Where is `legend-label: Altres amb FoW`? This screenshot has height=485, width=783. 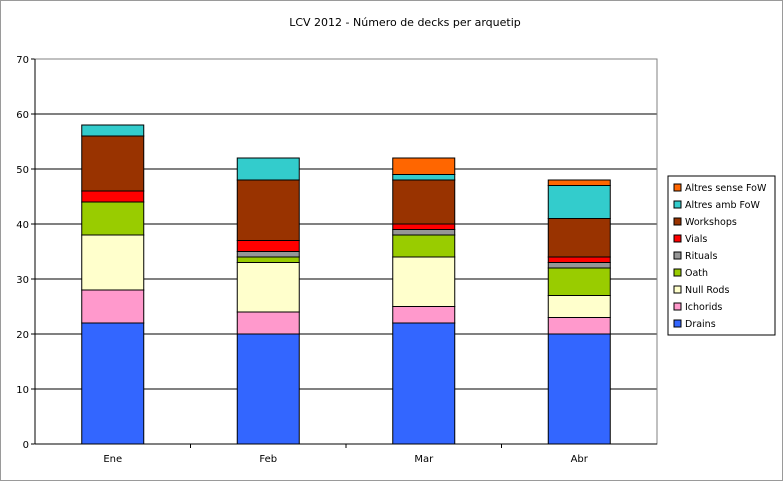
legend-label: Altres amb FoW is located at coordinates (722, 205).